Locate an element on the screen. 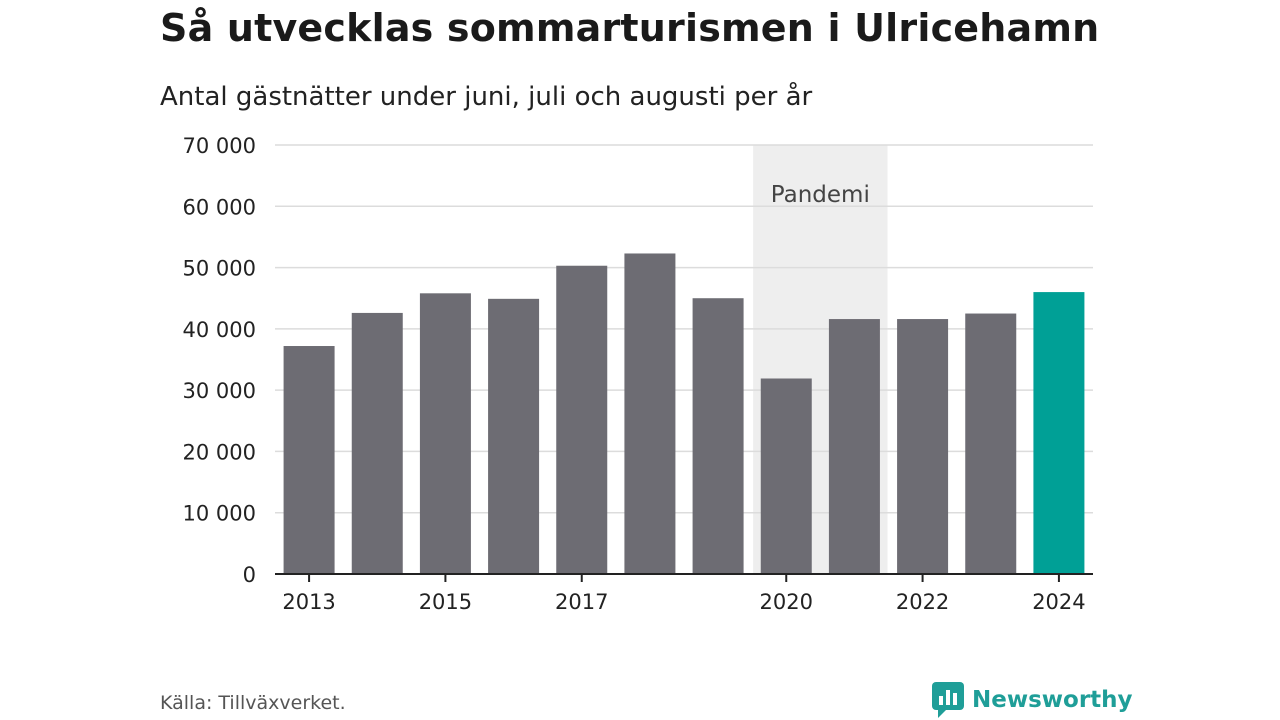 The height and width of the screenshot is (720, 1280). bar-2024 is located at coordinates (1059, 433).